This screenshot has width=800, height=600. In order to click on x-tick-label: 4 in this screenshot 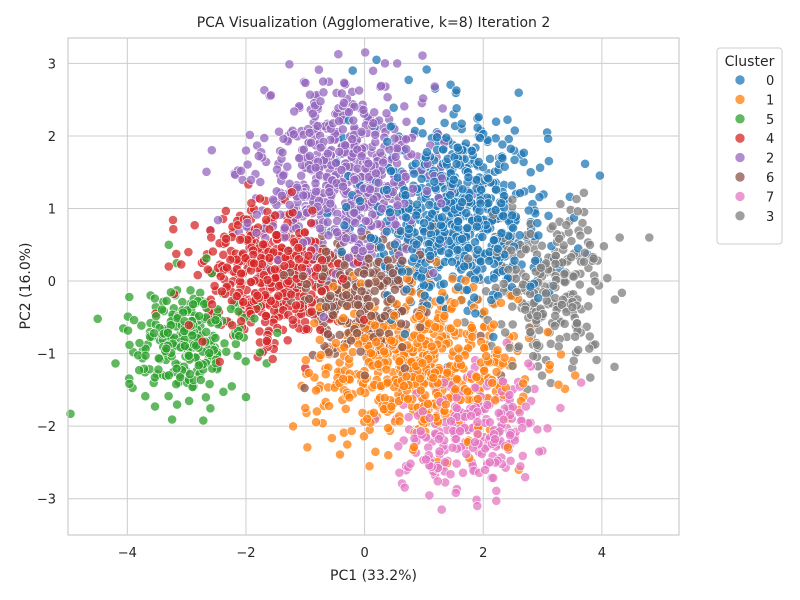, I will do `click(602, 553)`.